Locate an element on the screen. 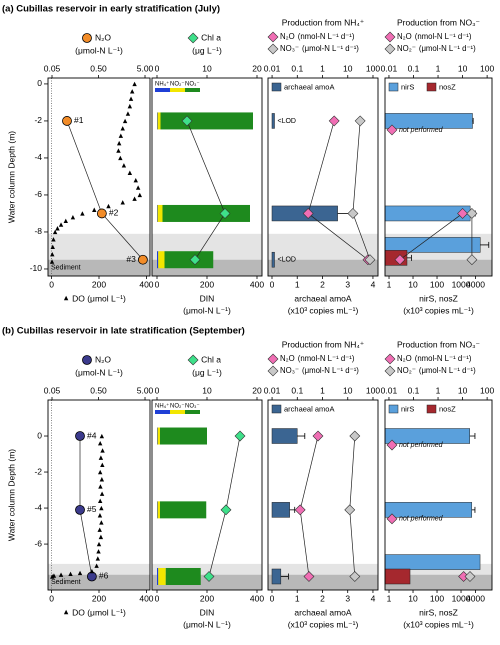 This screenshot has width=500, height=645. bar is located at coordinates (273, 259).